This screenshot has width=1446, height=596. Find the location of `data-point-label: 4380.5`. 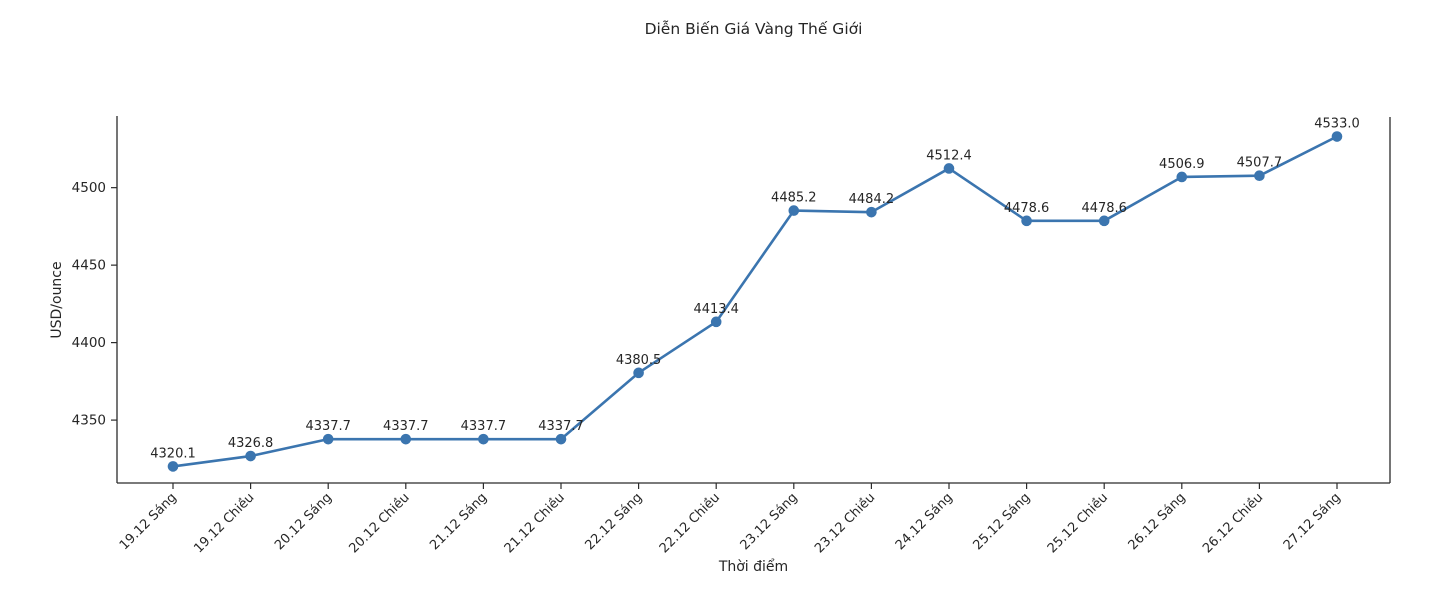

data-point-label: 4380.5 is located at coordinates (639, 360).